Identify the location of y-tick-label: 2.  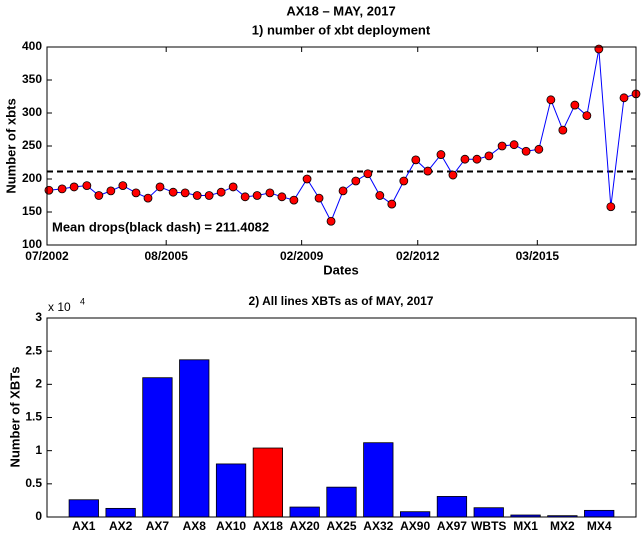
(38, 384).